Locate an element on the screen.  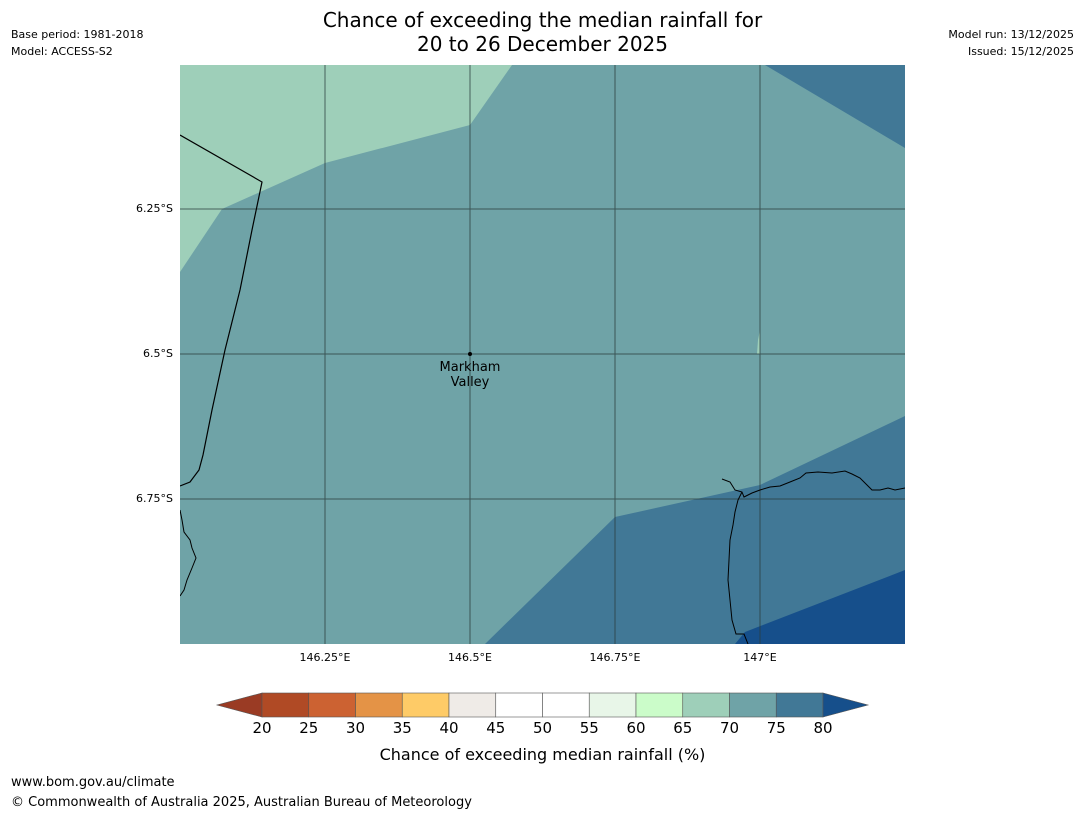
colorbar-tick-40: 40 is located at coordinates (449, 728).